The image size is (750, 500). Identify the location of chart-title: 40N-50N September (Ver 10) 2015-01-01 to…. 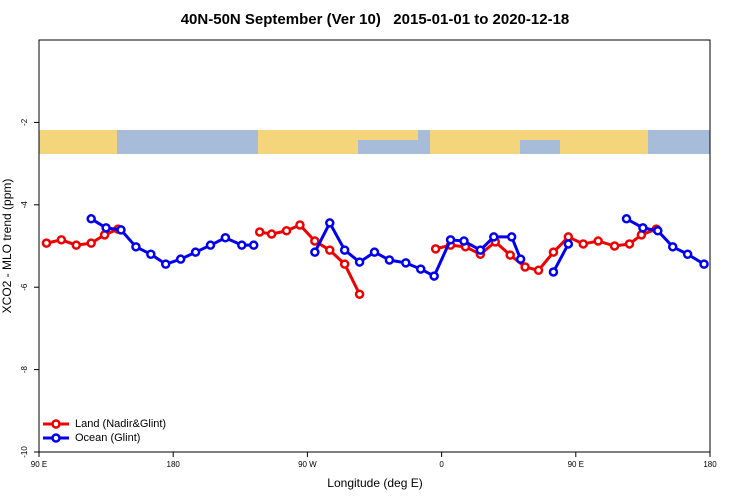
(375, 19).